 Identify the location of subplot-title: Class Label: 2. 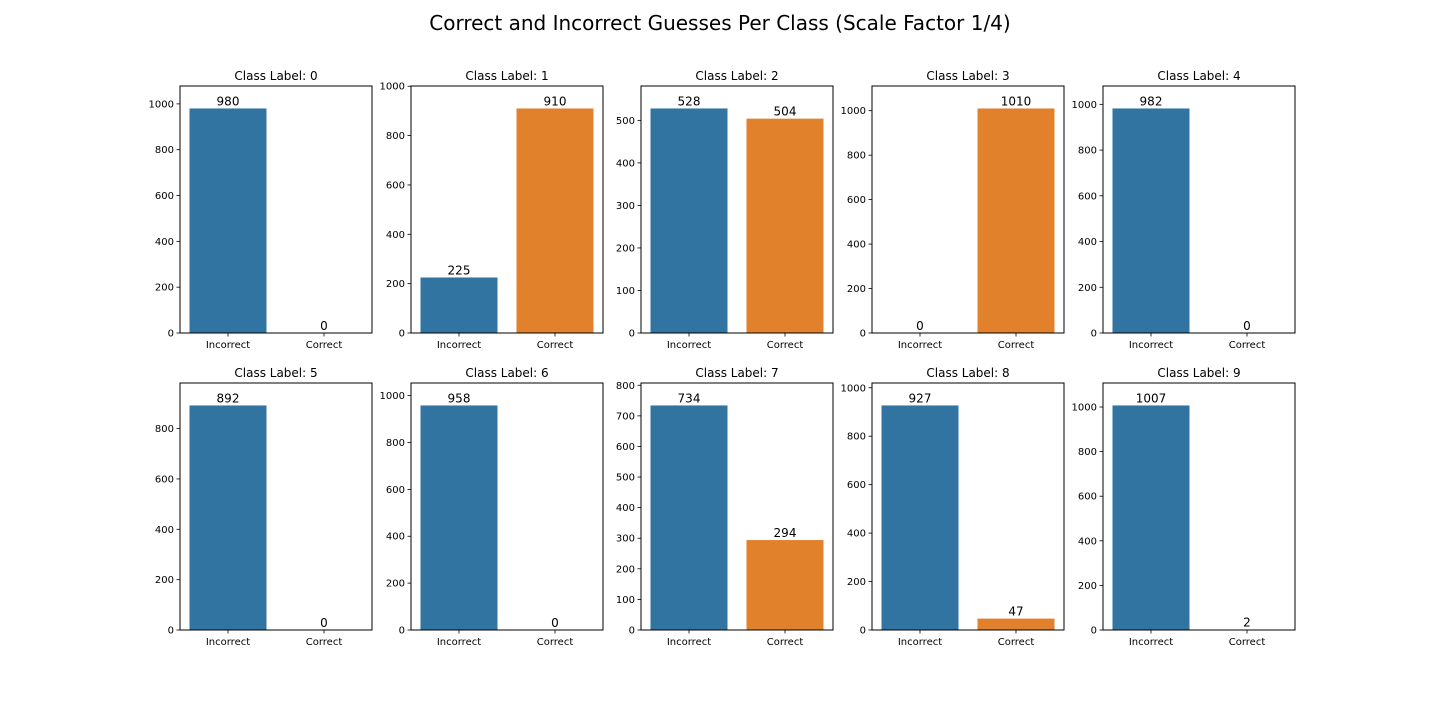
(736, 76).